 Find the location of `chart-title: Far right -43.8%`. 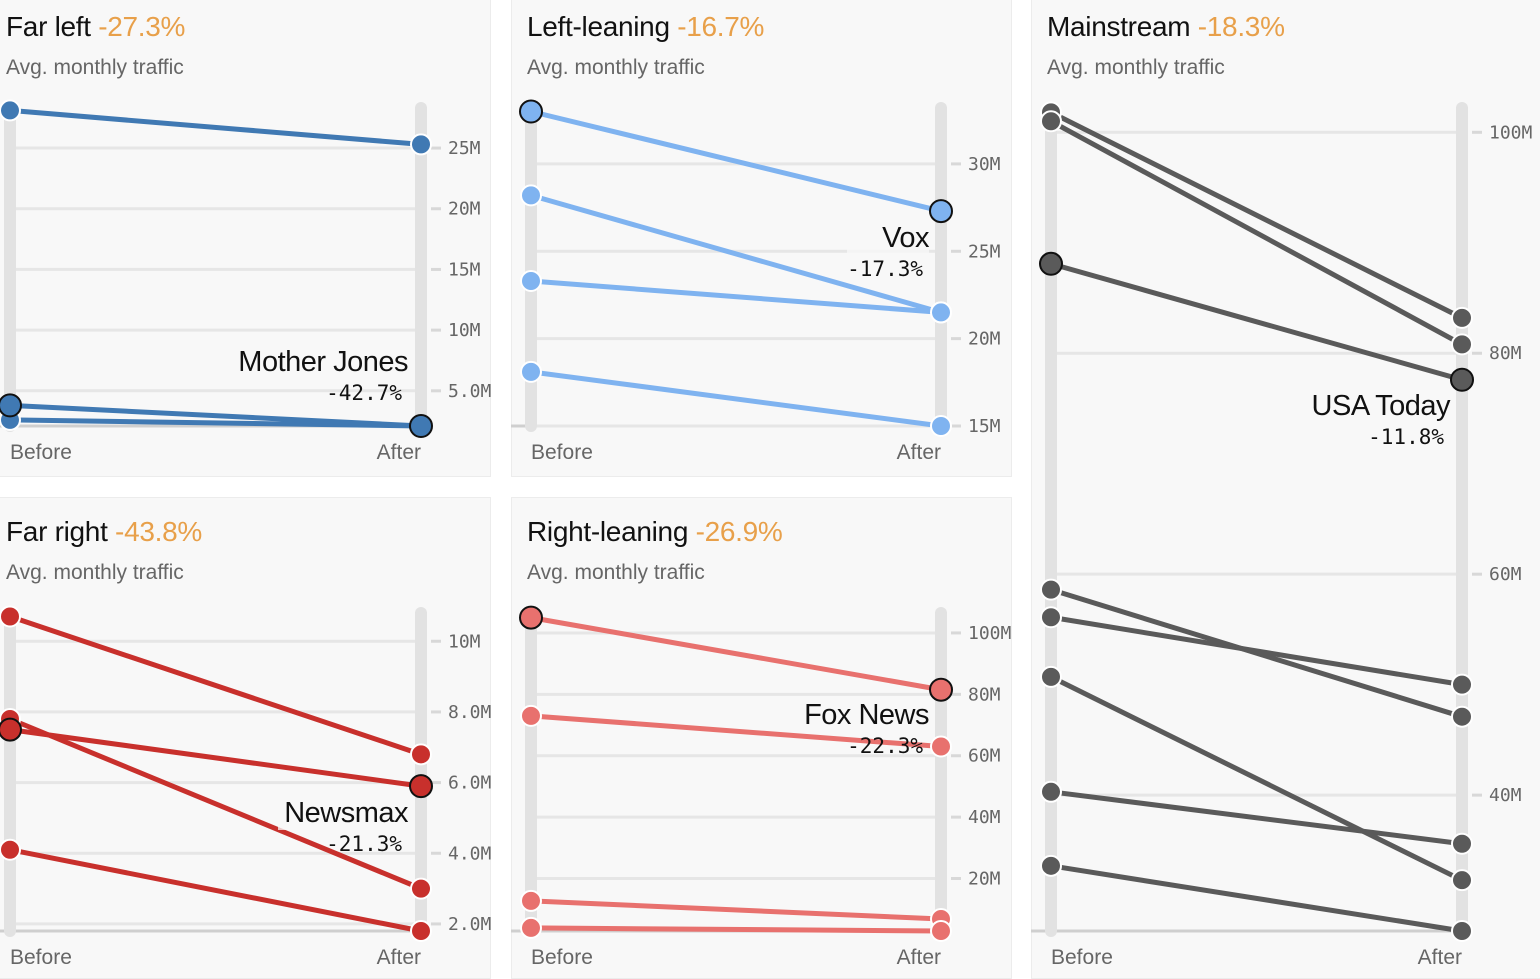

chart-title: Far right -43.8% is located at coordinates (104, 531).